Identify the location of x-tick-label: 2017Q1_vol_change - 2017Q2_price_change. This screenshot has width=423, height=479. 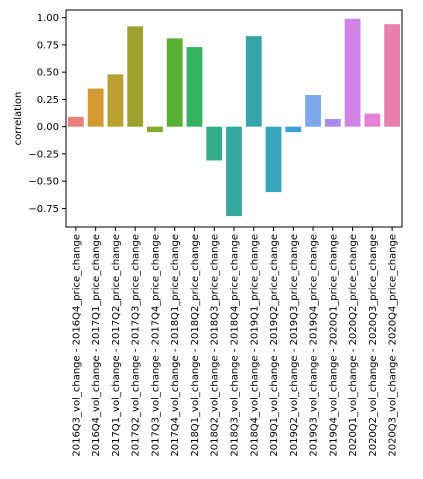
(116, 345).